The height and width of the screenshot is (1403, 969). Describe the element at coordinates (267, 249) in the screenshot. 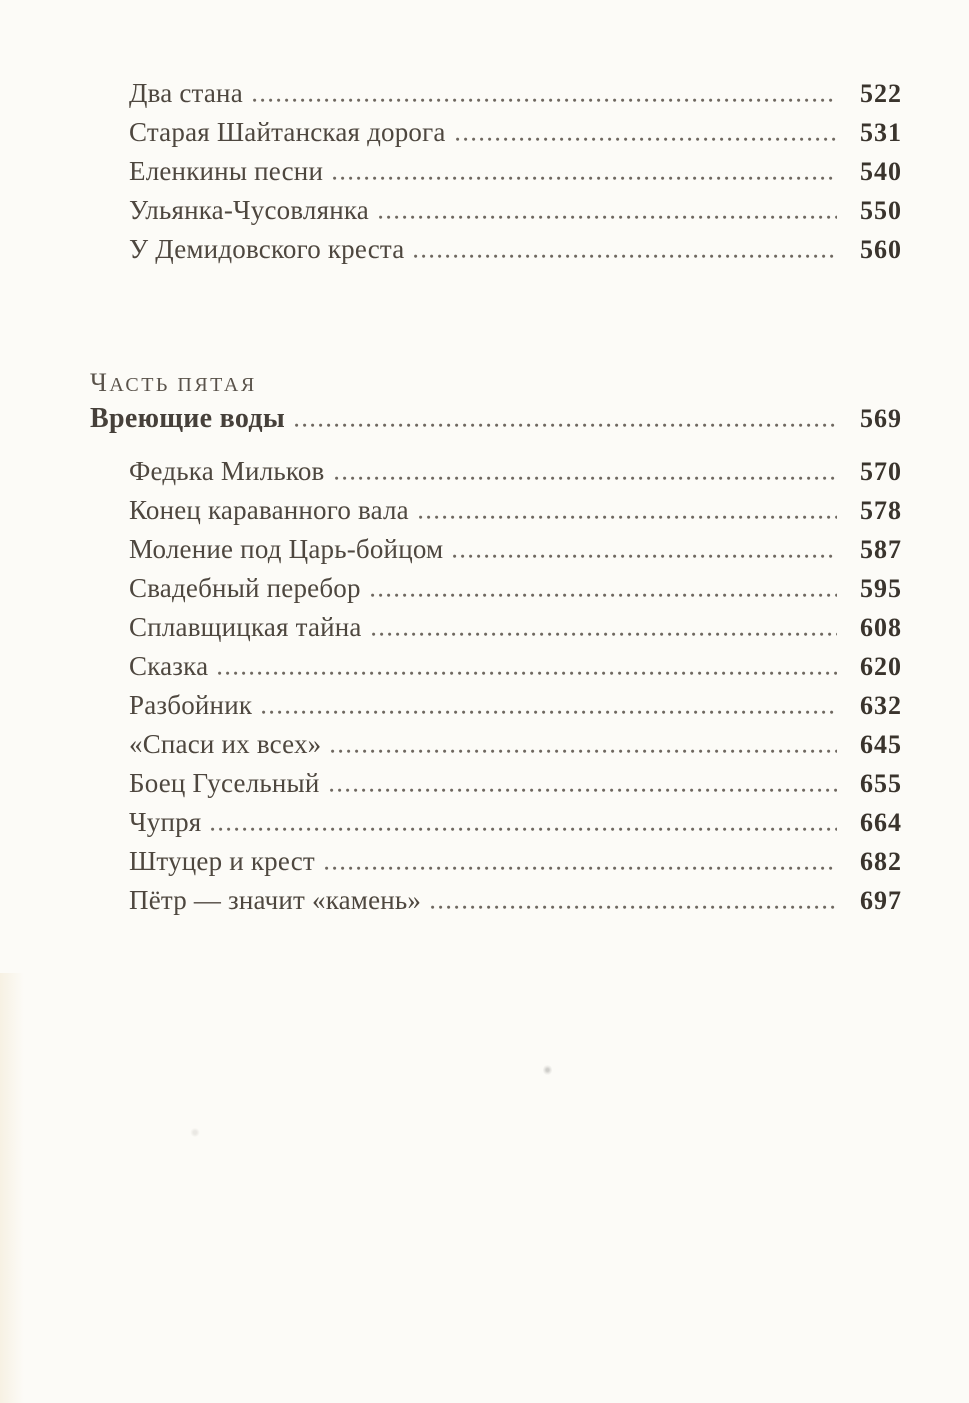

I see `toc-entry-title: У Демидовского креста` at that location.